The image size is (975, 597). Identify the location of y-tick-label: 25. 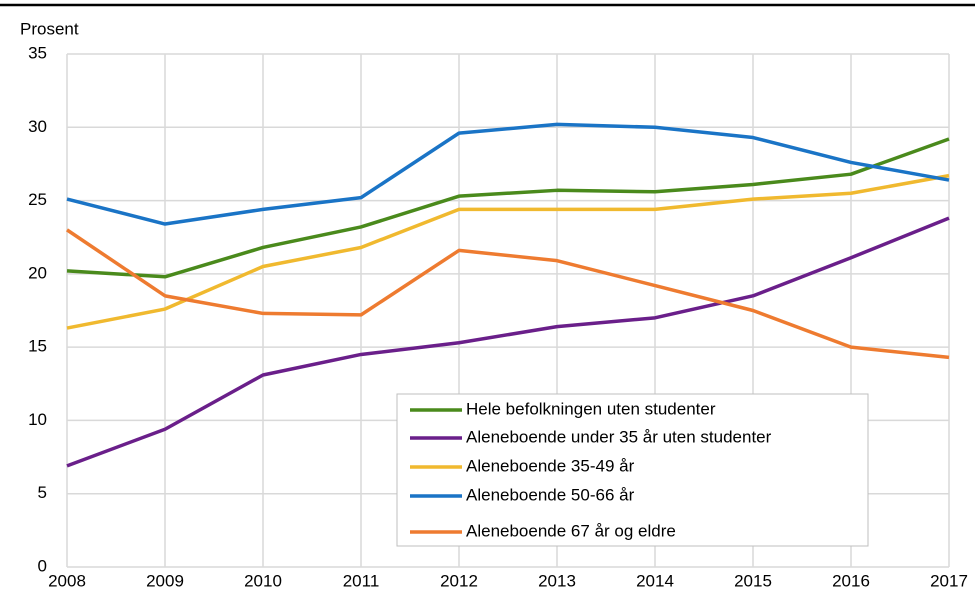
(37, 199).